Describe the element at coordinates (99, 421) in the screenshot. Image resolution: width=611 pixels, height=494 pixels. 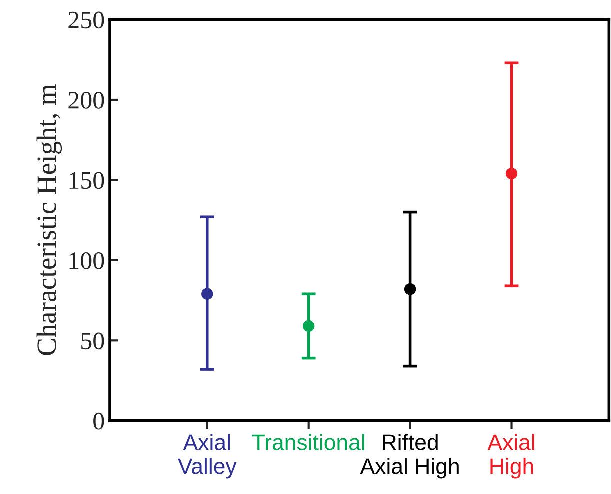
I see `y-tick-label: 0` at that location.